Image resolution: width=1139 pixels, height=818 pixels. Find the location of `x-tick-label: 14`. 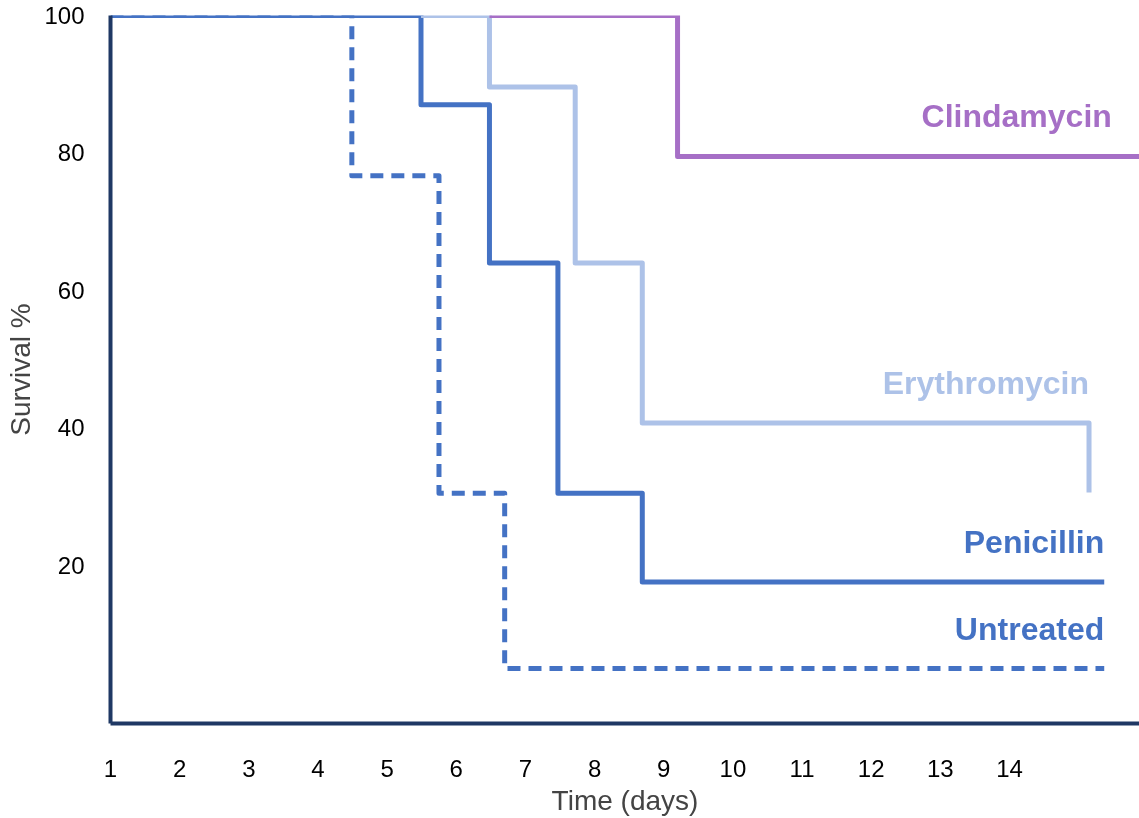

x-tick-label: 14 is located at coordinates (1009, 768).